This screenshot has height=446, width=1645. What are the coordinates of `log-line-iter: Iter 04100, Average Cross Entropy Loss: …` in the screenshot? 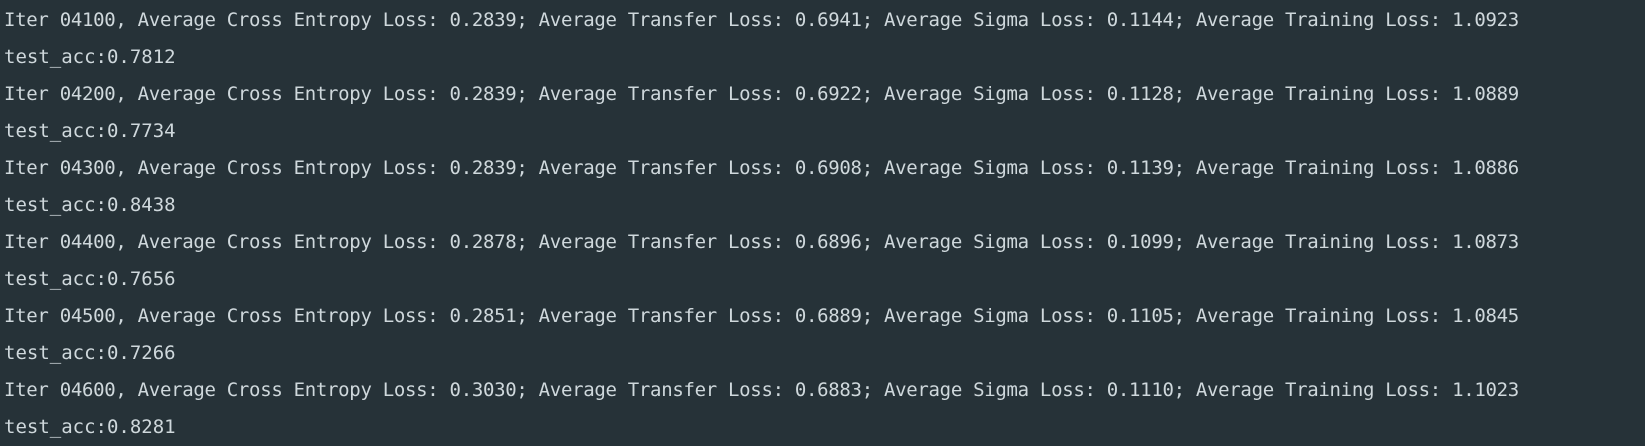 It's located at (761, 20).